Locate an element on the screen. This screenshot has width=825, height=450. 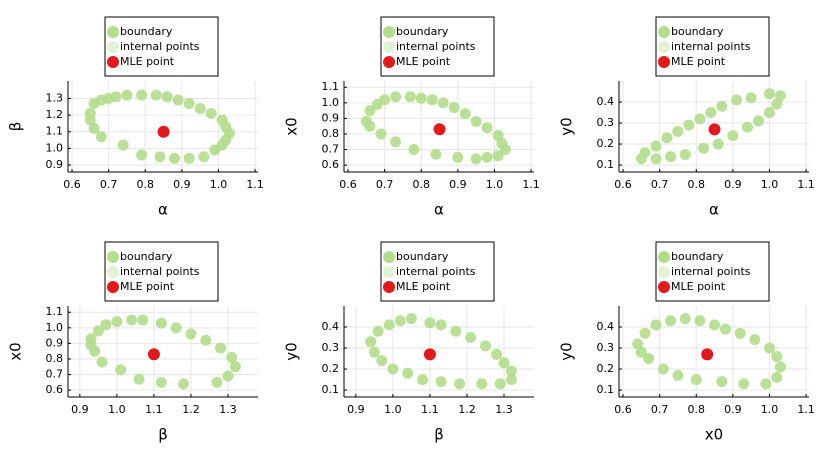
y-tick-label: 1.2 is located at coordinates (55, 114).